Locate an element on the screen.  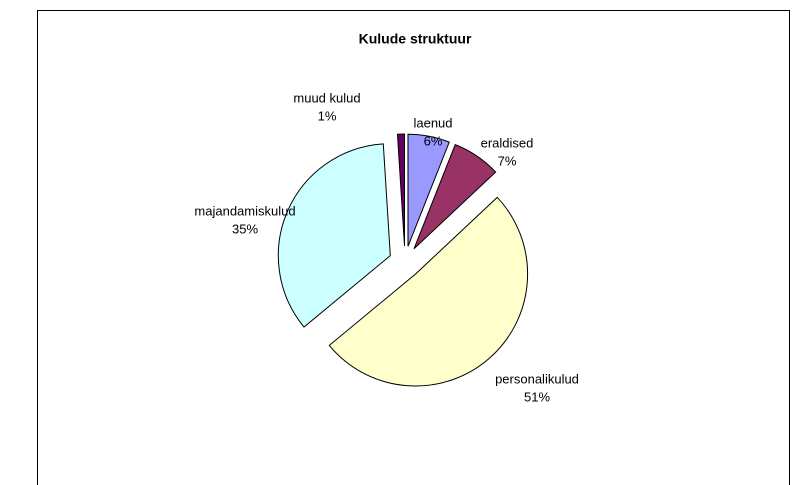
slice-value-label: 1% is located at coordinates (327, 115).